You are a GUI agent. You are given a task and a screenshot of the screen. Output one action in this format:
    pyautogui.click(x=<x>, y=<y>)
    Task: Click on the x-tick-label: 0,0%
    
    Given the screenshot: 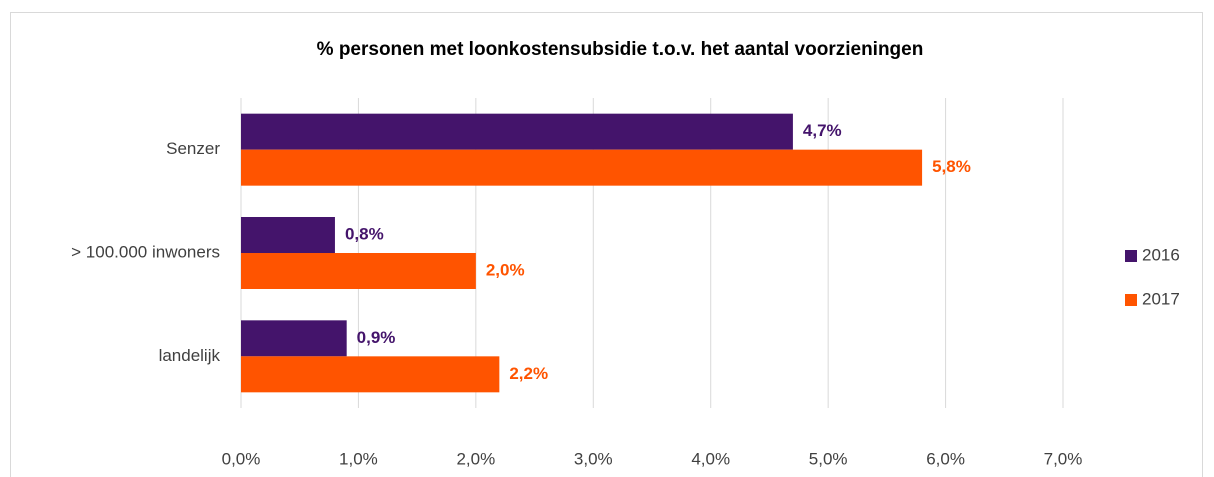 What is the action you would take?
    pyautogui.click(x=241, y=458)
    